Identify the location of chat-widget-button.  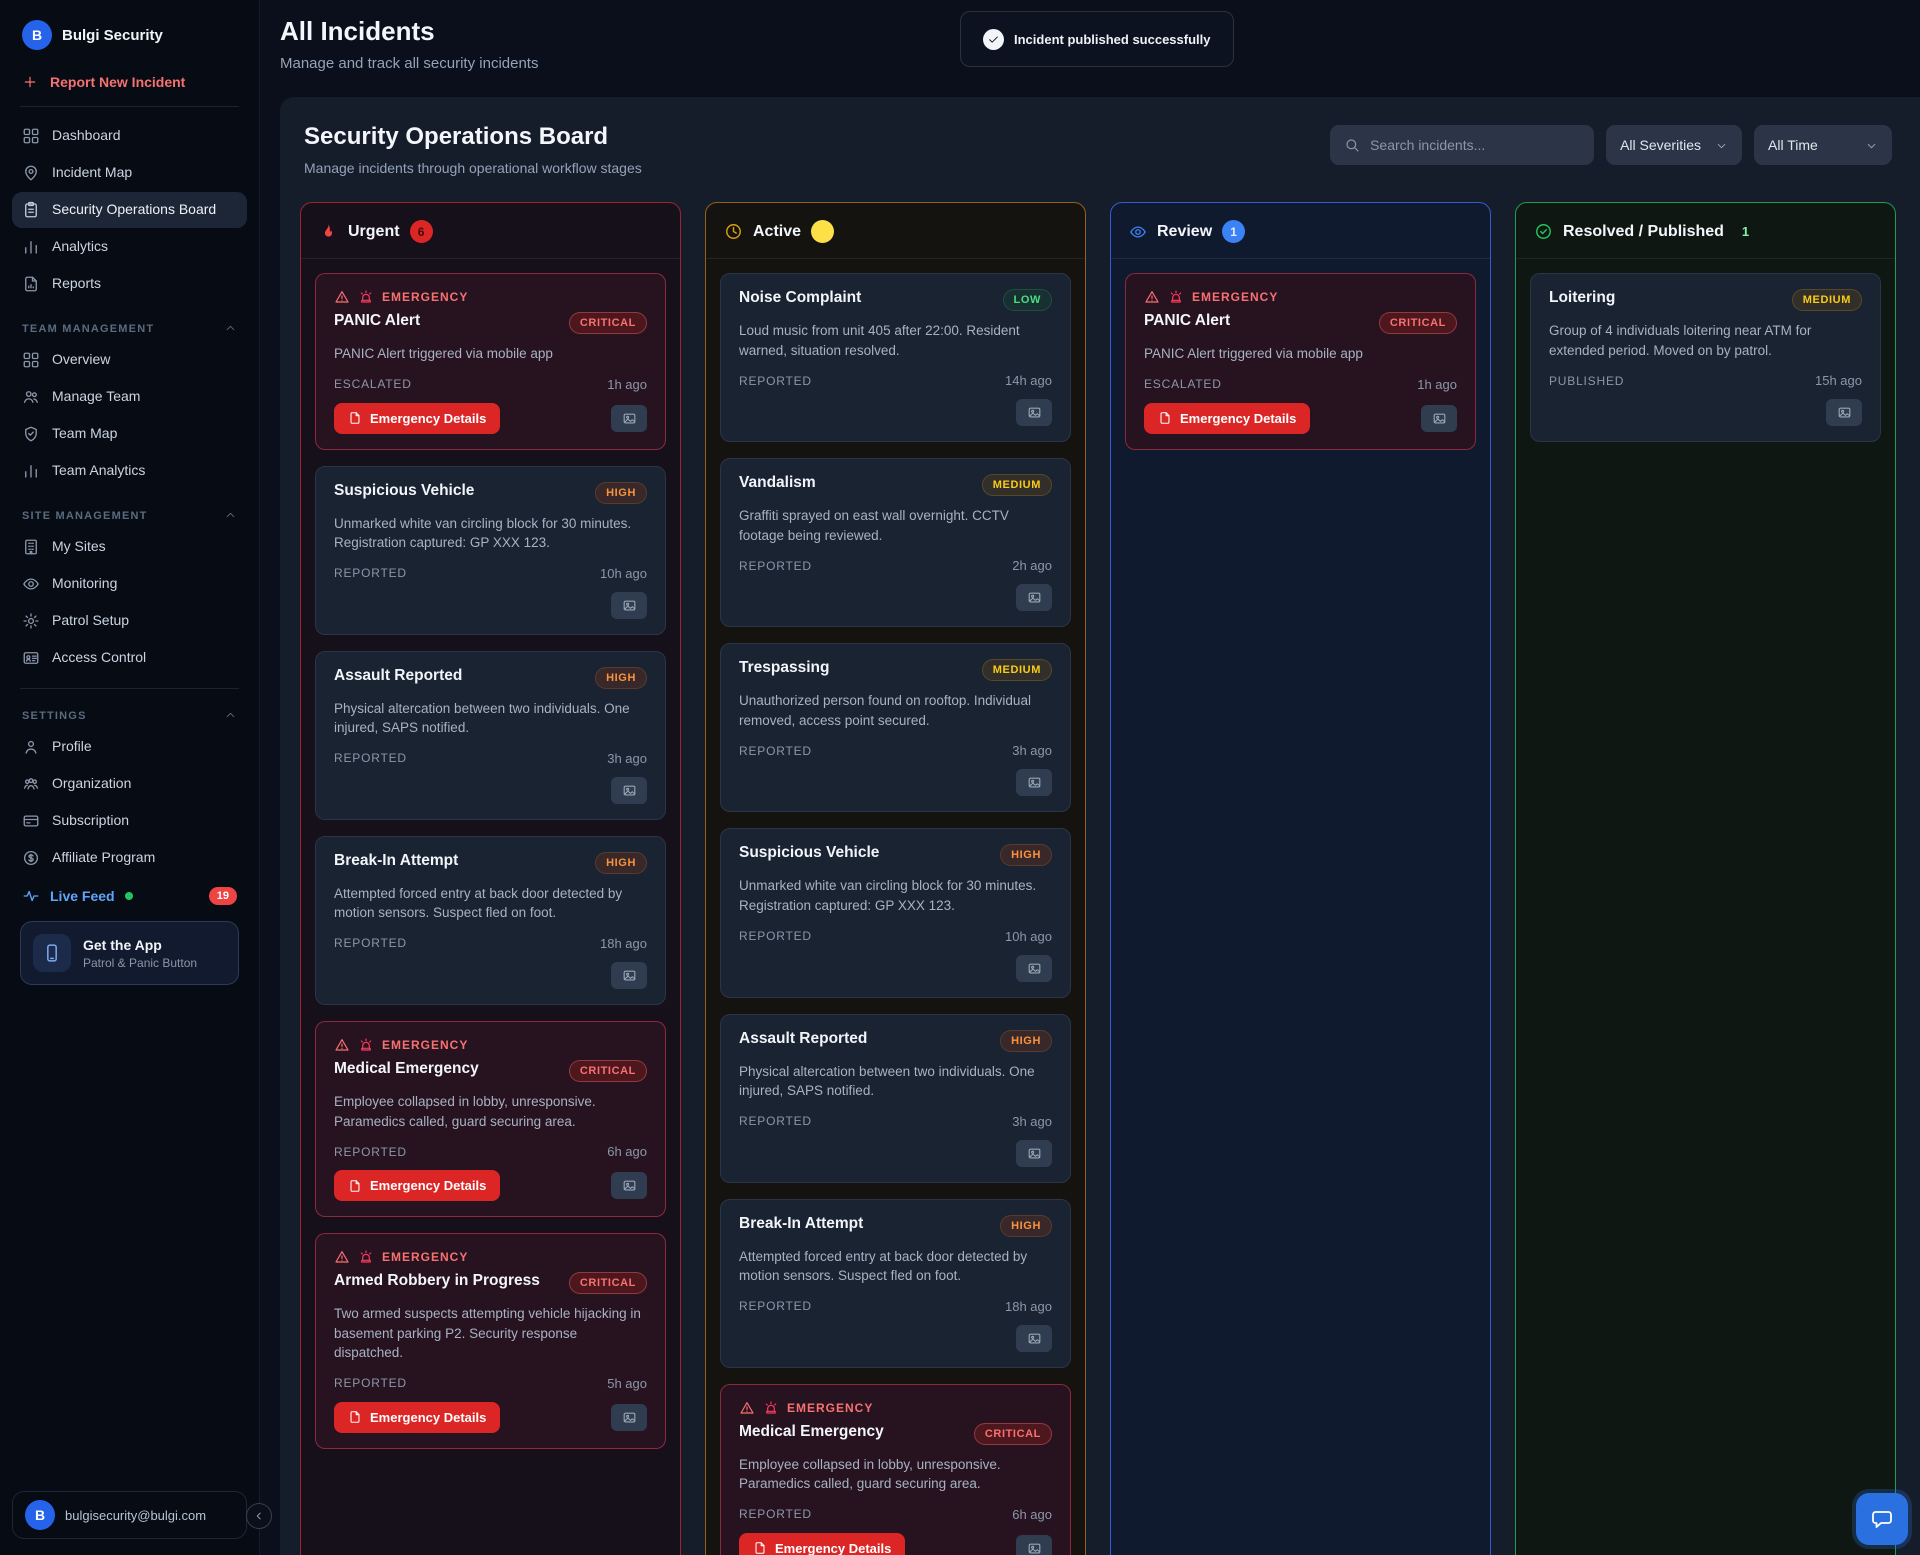
(1882, 1519).